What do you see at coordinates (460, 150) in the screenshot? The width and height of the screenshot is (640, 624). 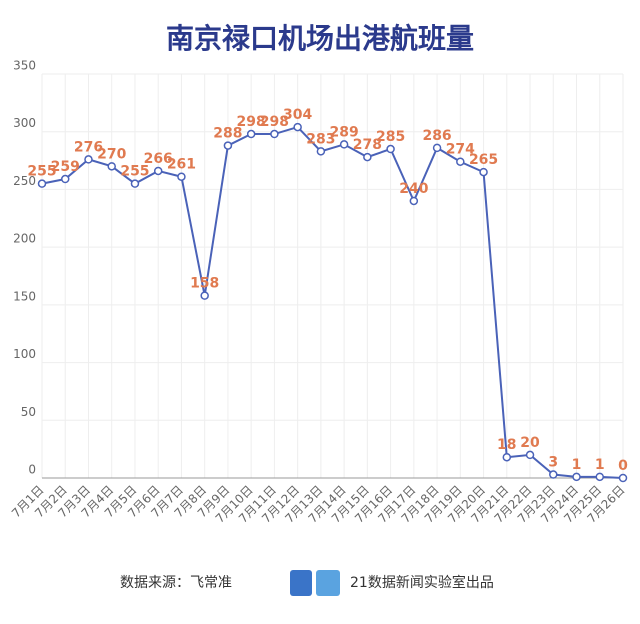 I see `value-label: 274` at bounding box center [460, 150].